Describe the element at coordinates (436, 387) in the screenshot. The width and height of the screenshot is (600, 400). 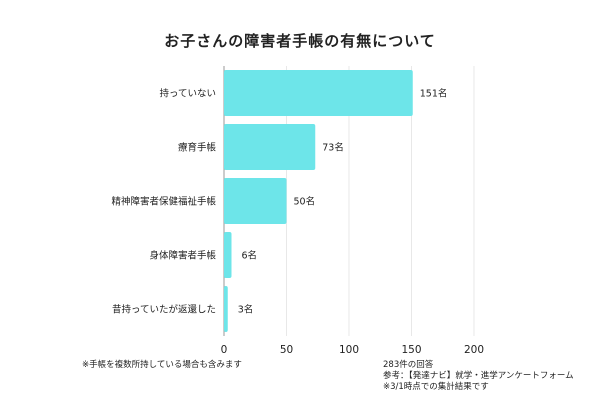
I see `date-note: ※3/1時点での集計結果です` at that location.